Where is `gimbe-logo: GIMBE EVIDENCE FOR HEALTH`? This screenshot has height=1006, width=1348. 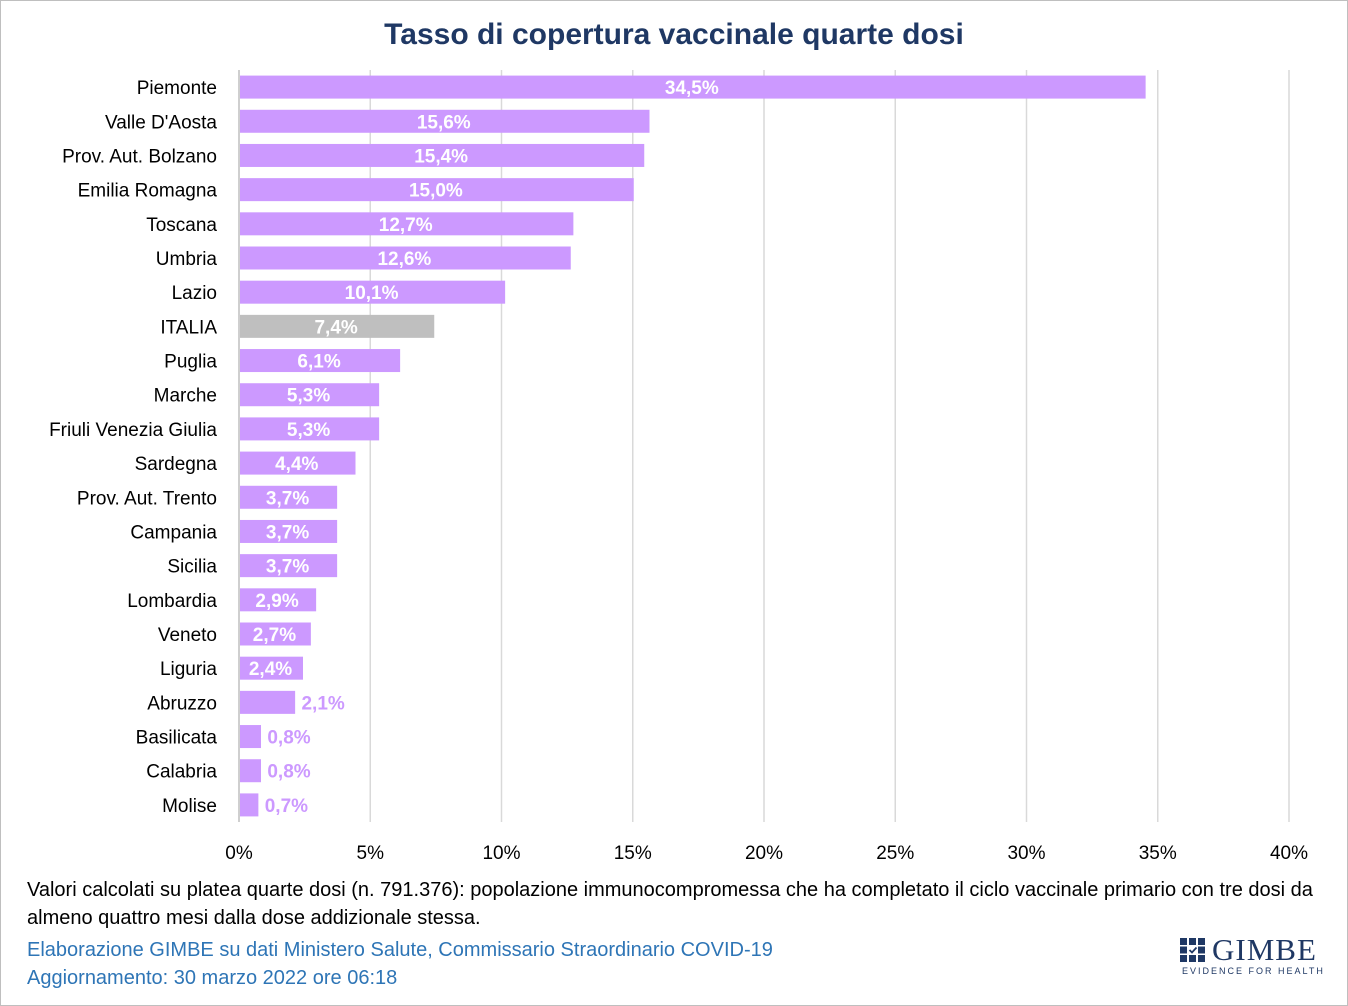
gimbe-logo: GIMBE EVIDENCE FOR HEALTH is located at coordinates (1252, 955).